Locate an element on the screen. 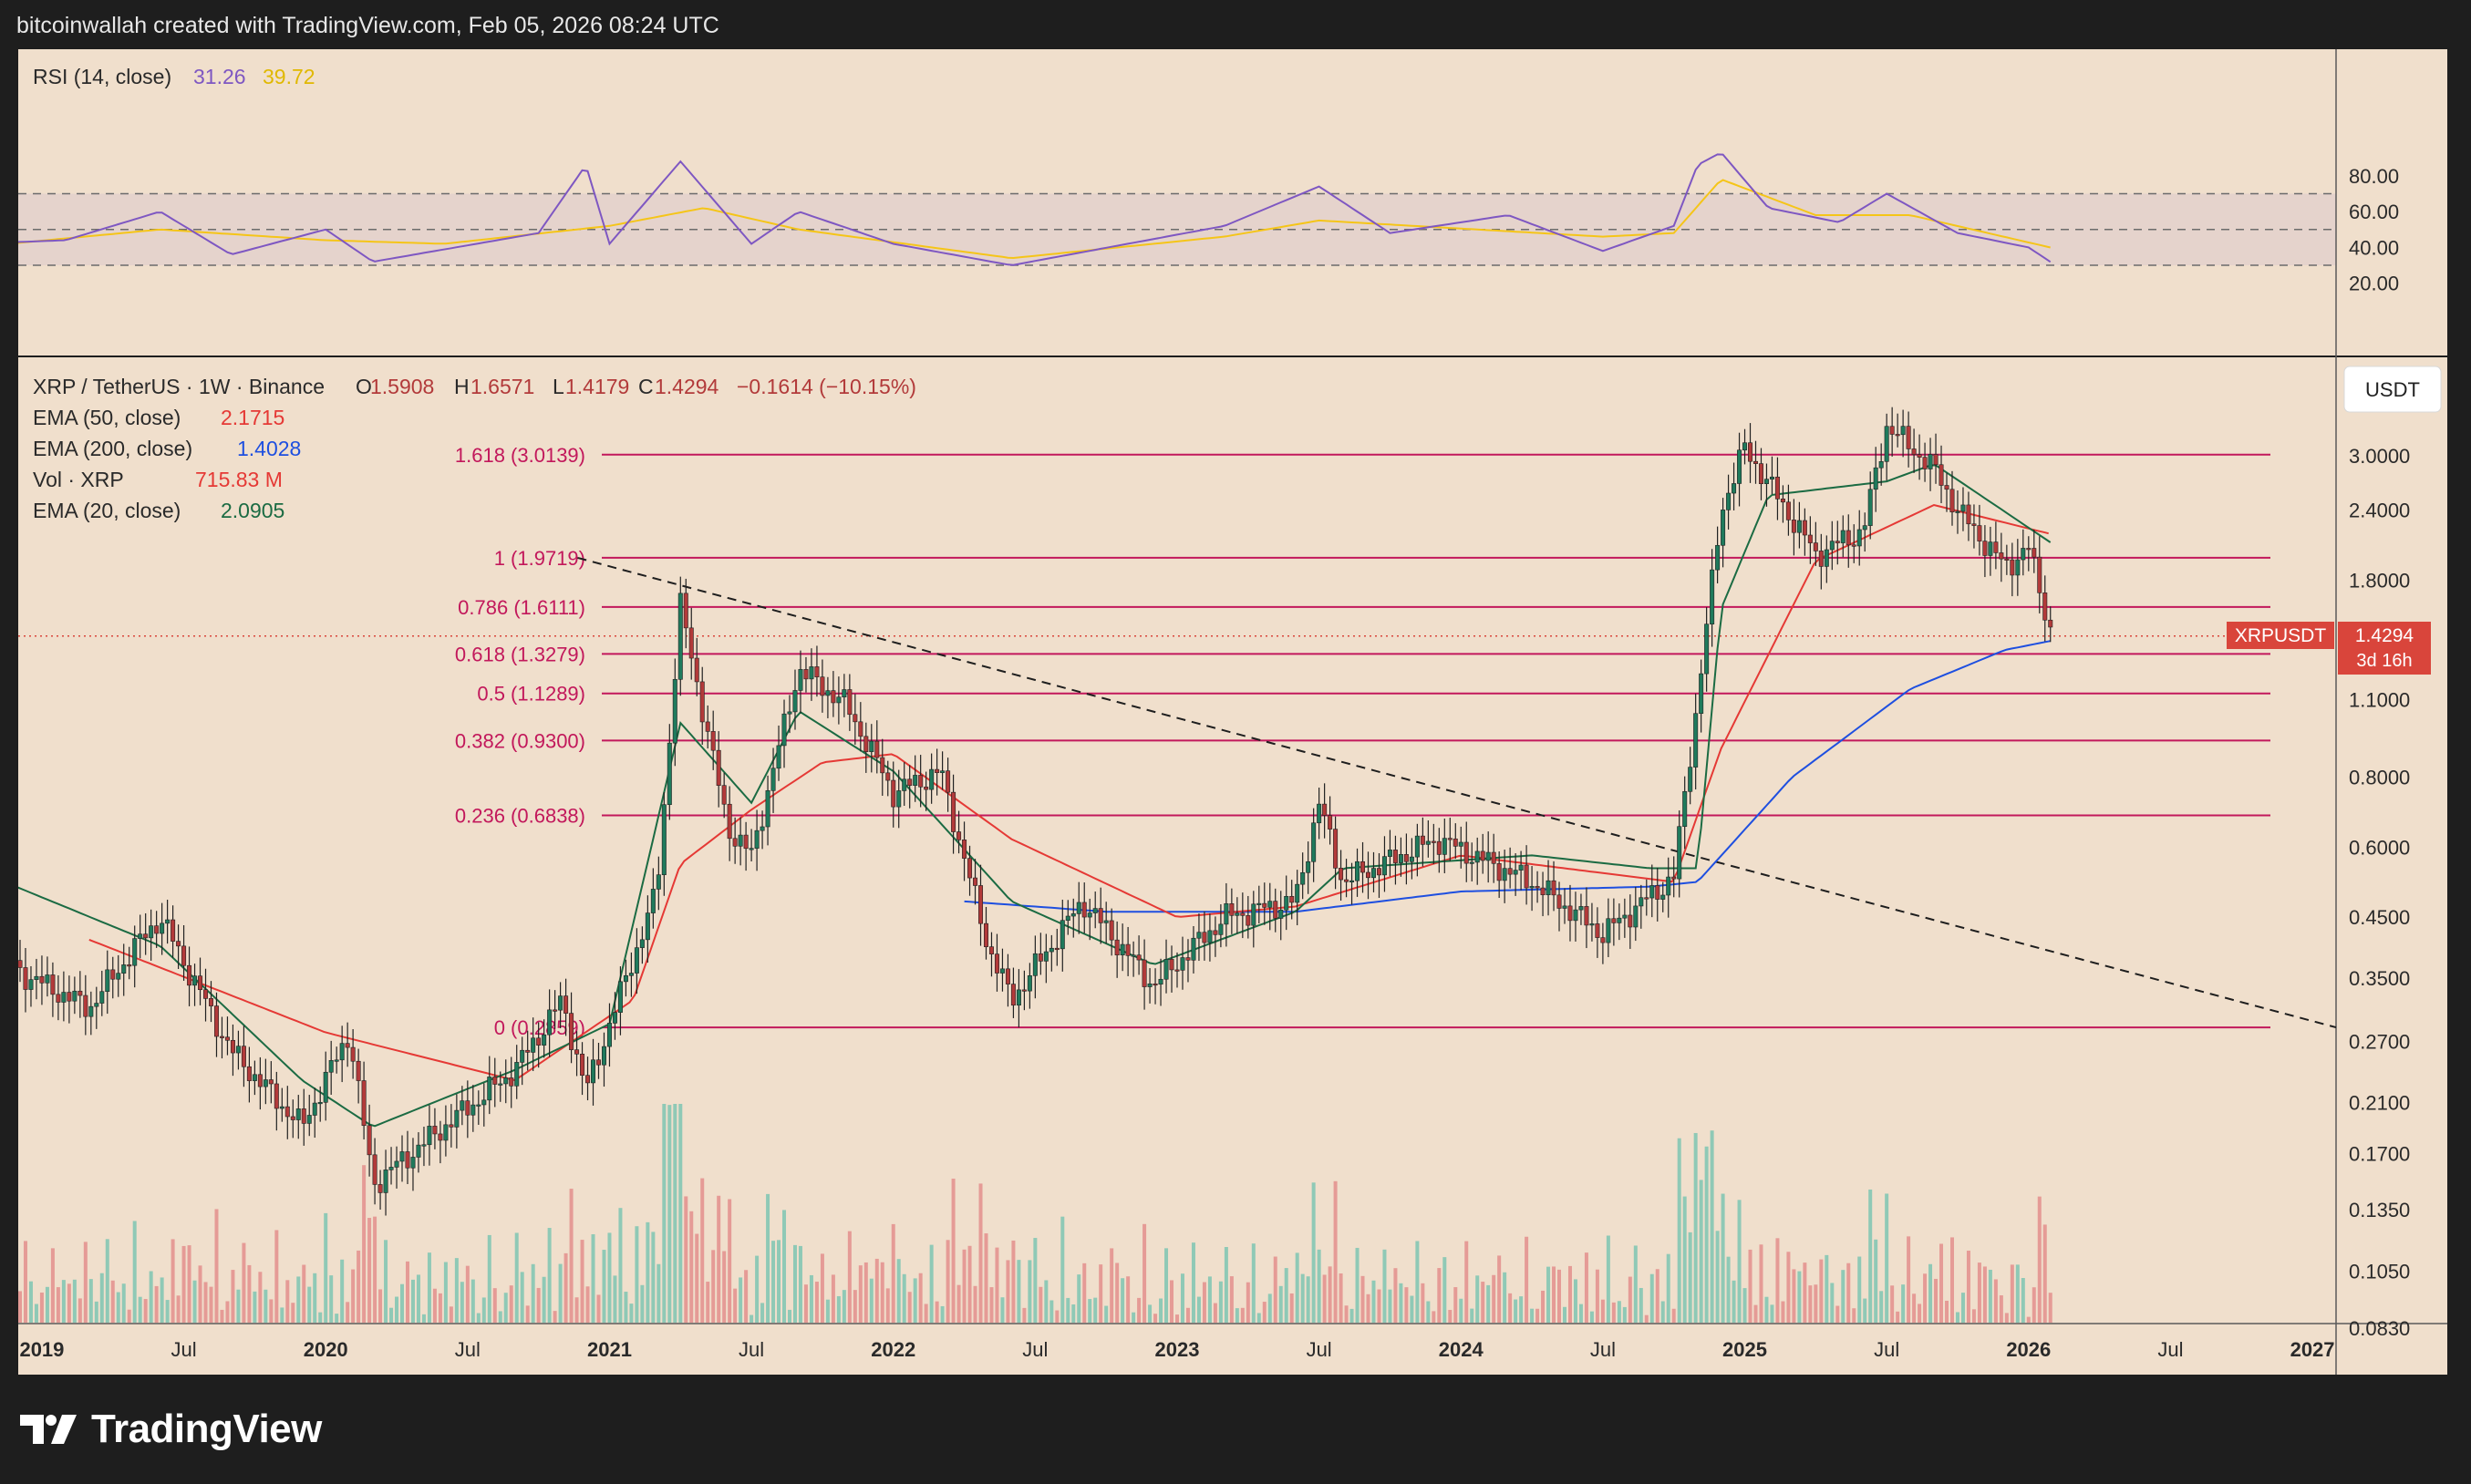 The image size is (2471, 1484). price-tick-label: 0.2700 is located at coordinates (2379, 1041).